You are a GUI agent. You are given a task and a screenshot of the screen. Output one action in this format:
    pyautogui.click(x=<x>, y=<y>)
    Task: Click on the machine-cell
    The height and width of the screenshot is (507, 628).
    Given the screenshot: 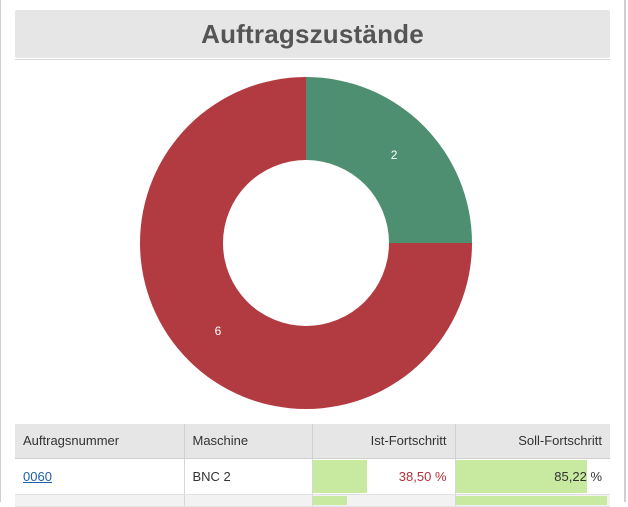 What is the action you would take?
    pyautogui.click(x=248, y=500)
    